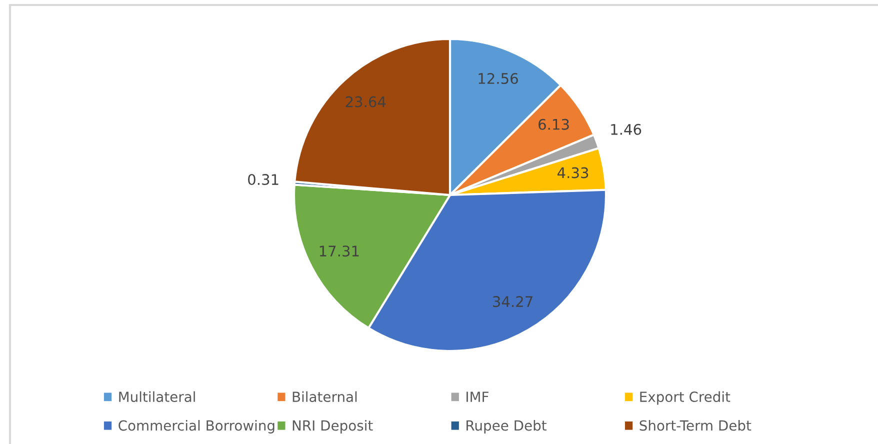 This screenshot has width=878, height=444. What do you see at coordinates (573, 172) in the screenshot?
I see `data-label: 4.33` at bounding box center [573, 172].